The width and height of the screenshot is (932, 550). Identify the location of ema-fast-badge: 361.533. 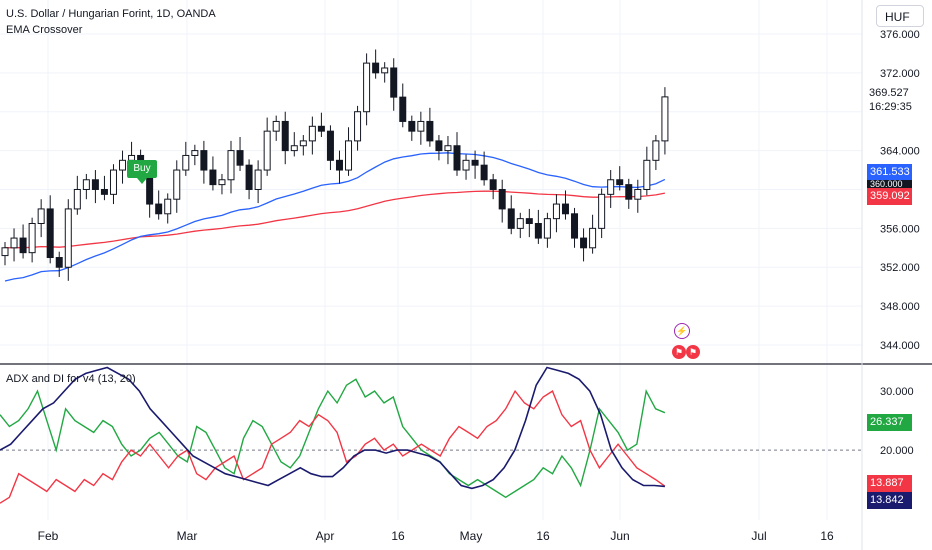
(889, 172).